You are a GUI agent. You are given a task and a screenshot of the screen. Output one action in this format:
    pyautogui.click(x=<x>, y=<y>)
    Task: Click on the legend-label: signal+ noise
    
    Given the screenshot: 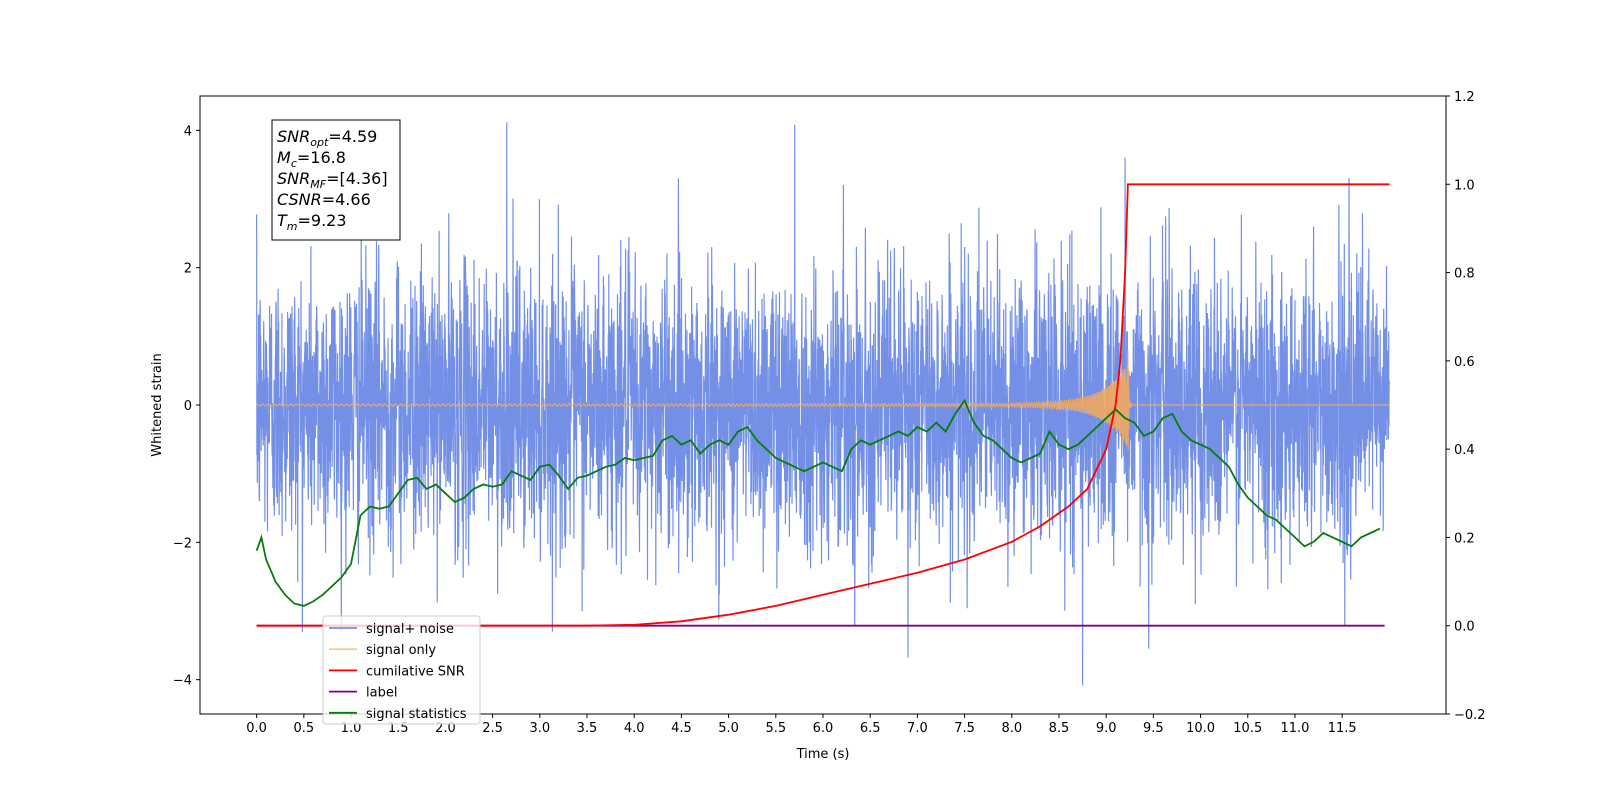 What is the action you would take?
    pyautogui.click(x=410, y=629)
    